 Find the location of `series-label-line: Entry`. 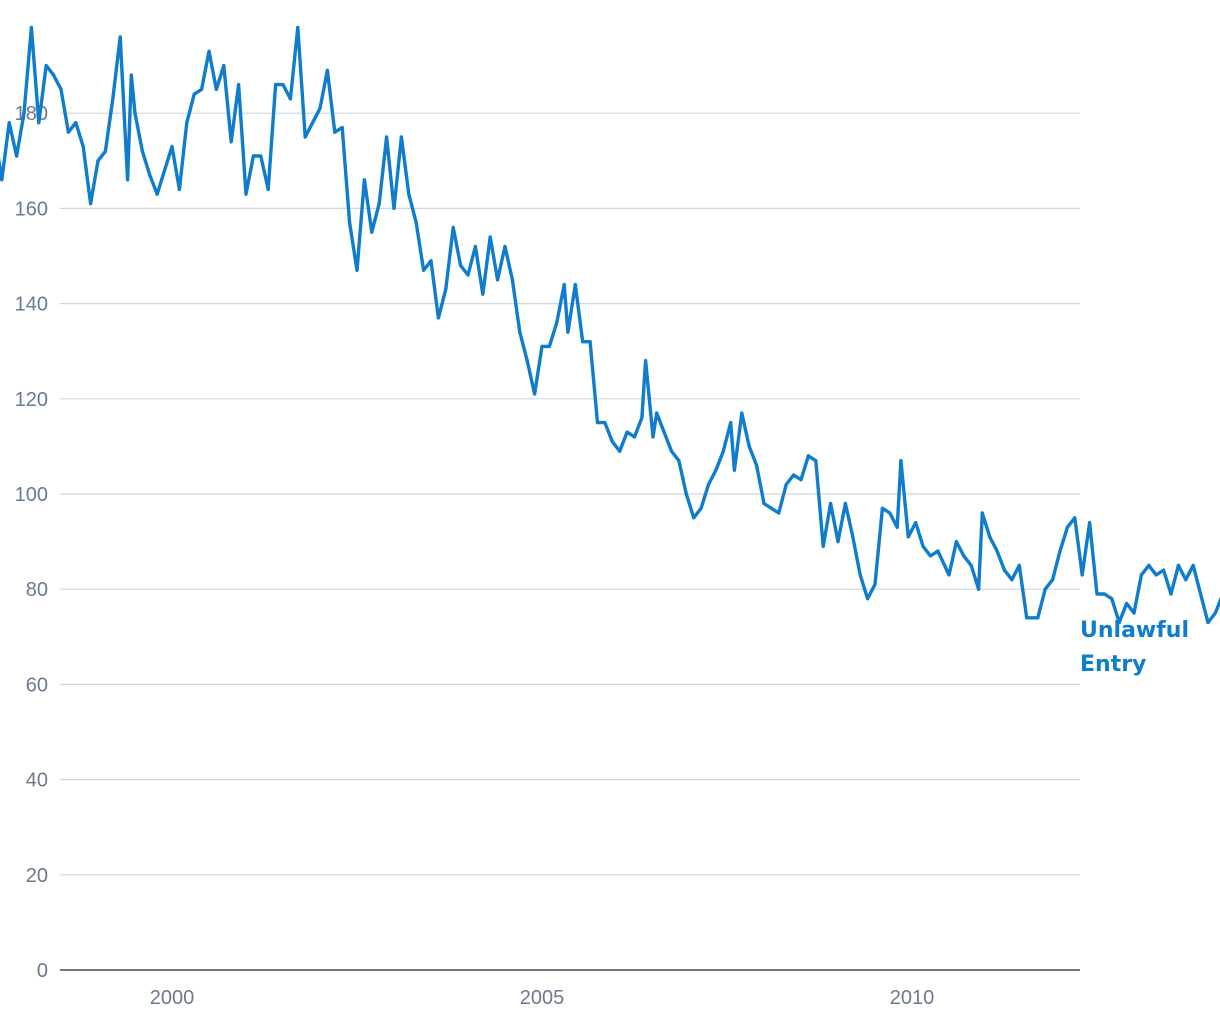

series-label-line: Entry is located at coordinates (1113, 664).